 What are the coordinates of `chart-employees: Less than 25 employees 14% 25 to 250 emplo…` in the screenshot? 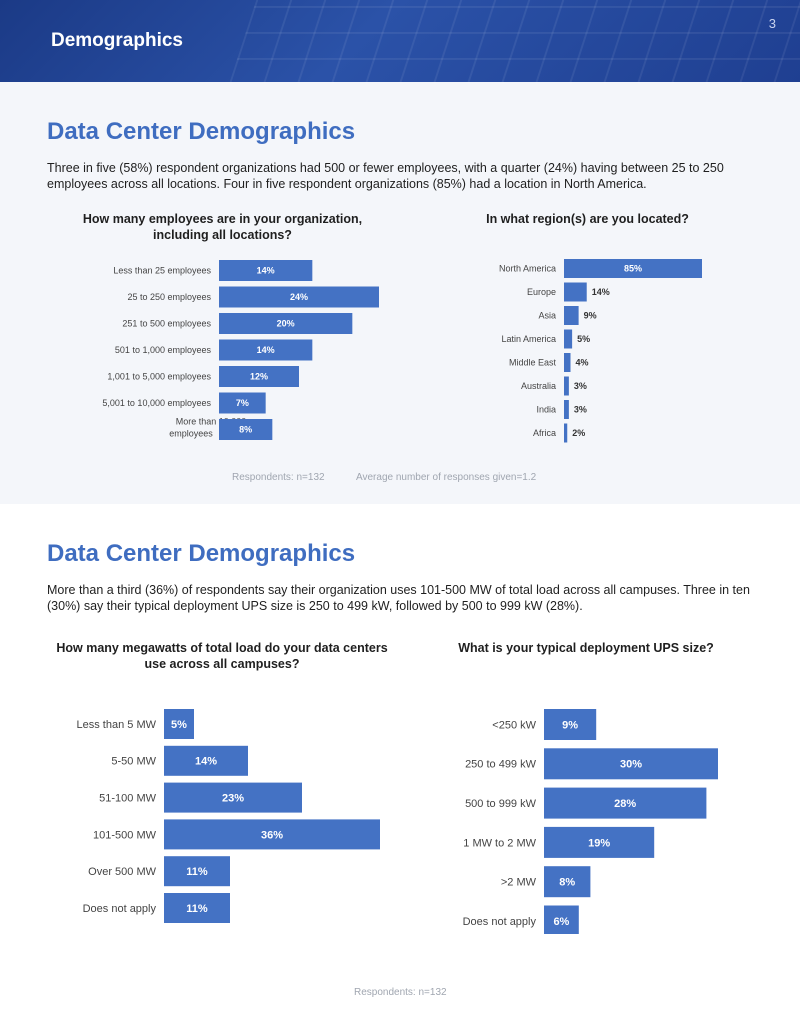 It's located at (240, 350).